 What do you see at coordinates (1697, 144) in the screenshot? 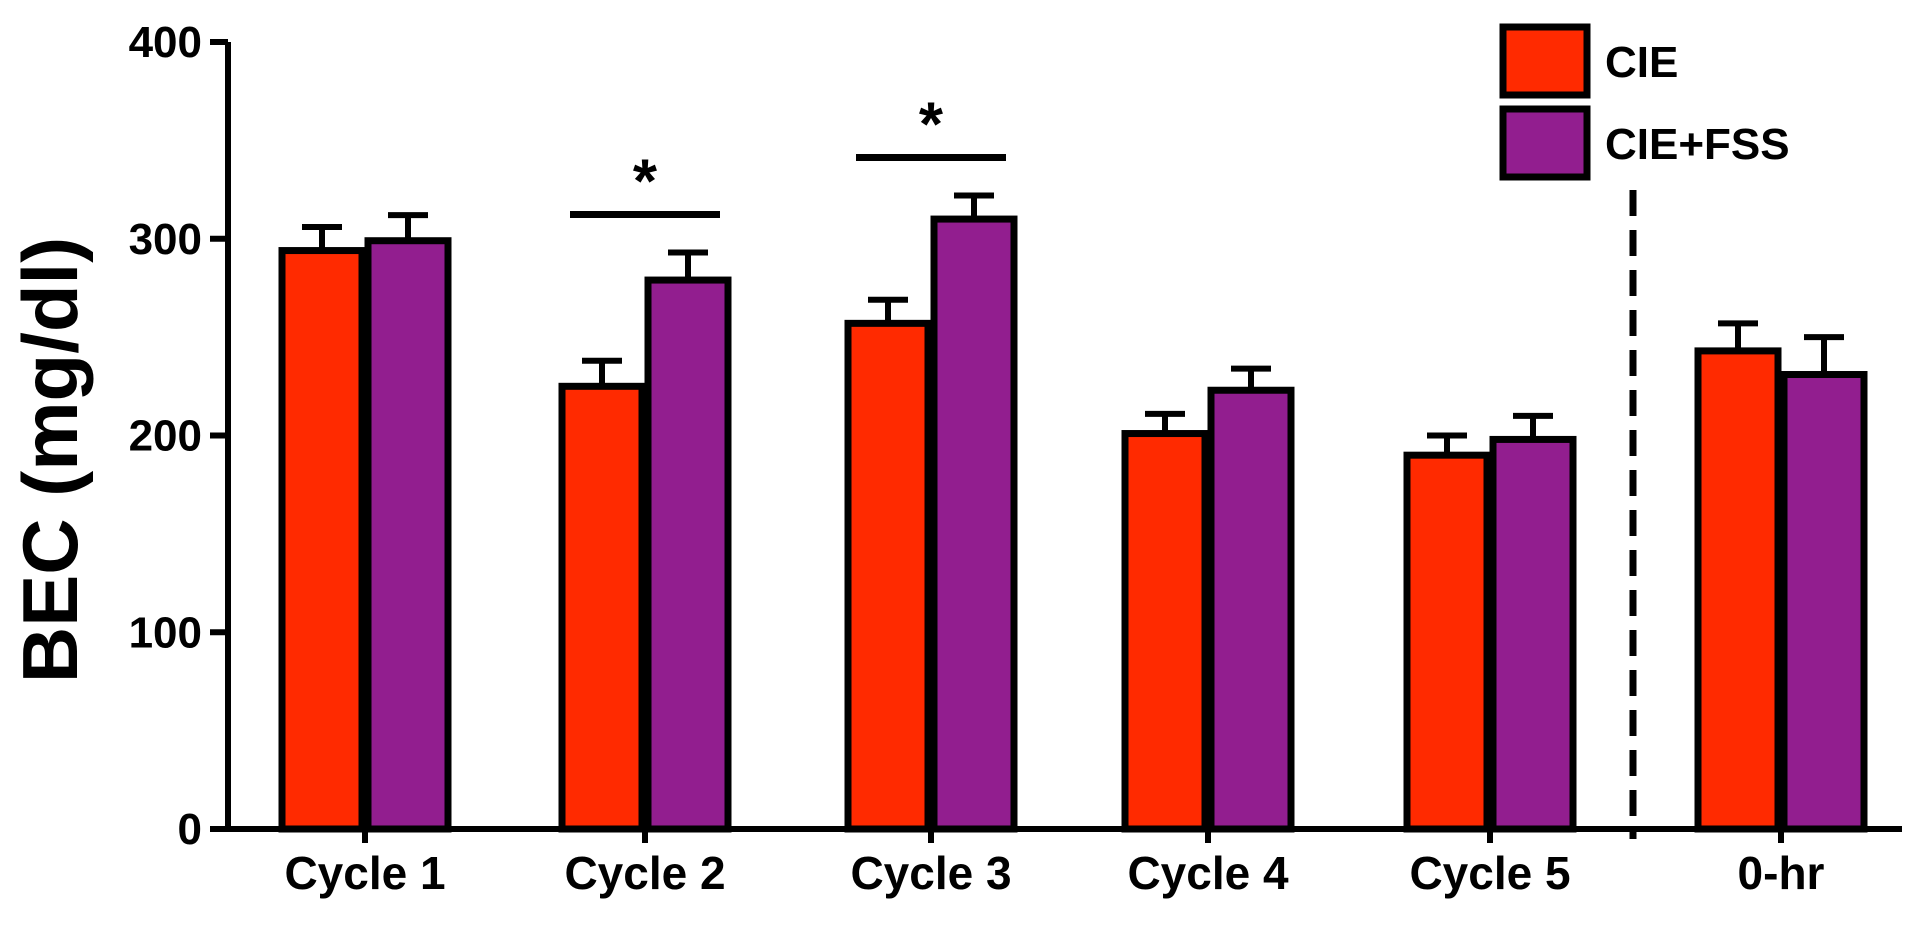
I see `legend-label-cie-fss: CIE+FSS` at bounding box center [1697, 144].